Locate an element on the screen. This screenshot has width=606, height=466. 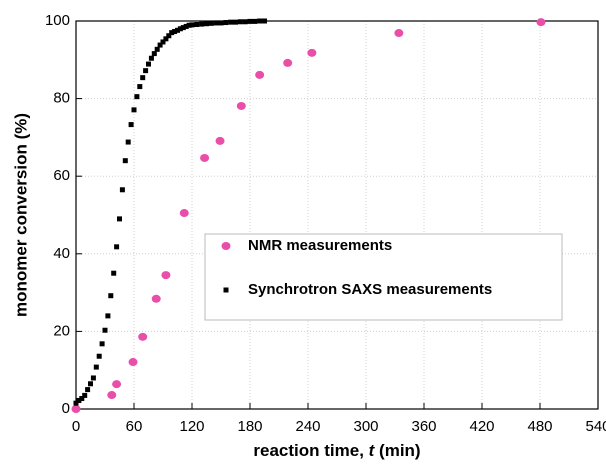
y-tick-label: 40 is located at coordinates (61, 253).